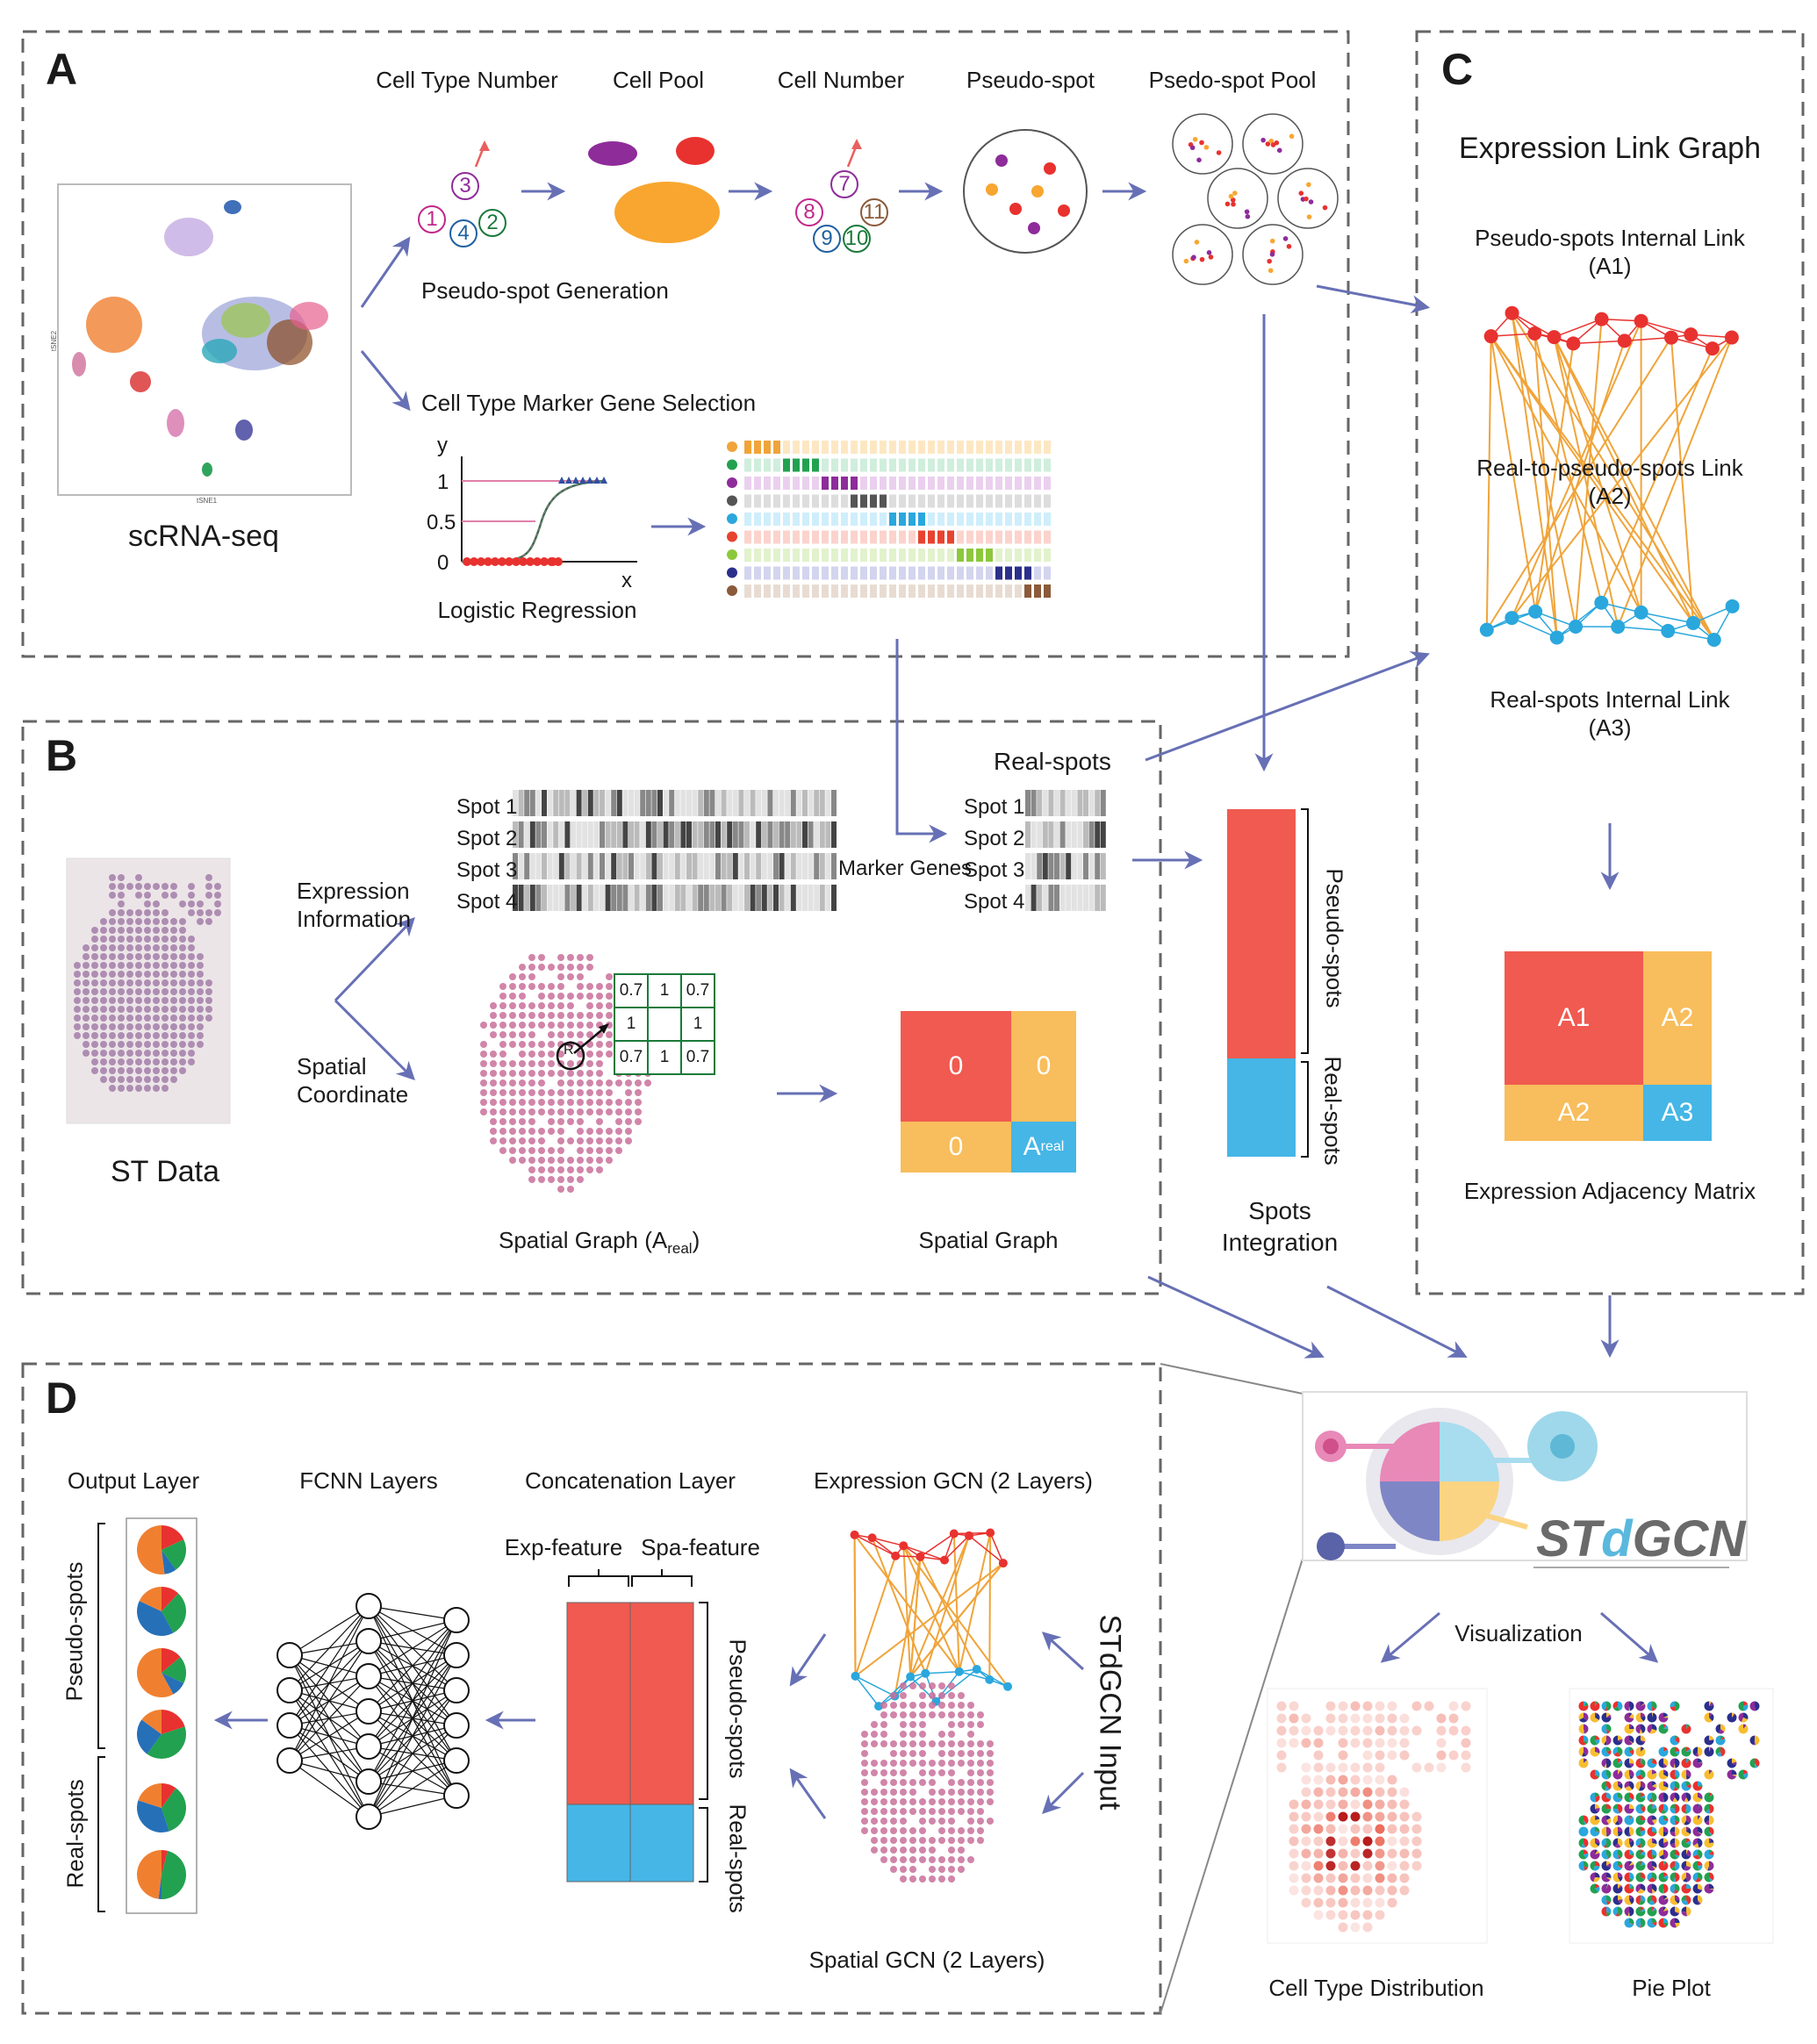 Image resolution: width=1817 pixels, height=2044 pixels. Describe the element at coordinates (563, 1547) in the screenshot. I see `exp-feature-label: Exp-feature` at that location.